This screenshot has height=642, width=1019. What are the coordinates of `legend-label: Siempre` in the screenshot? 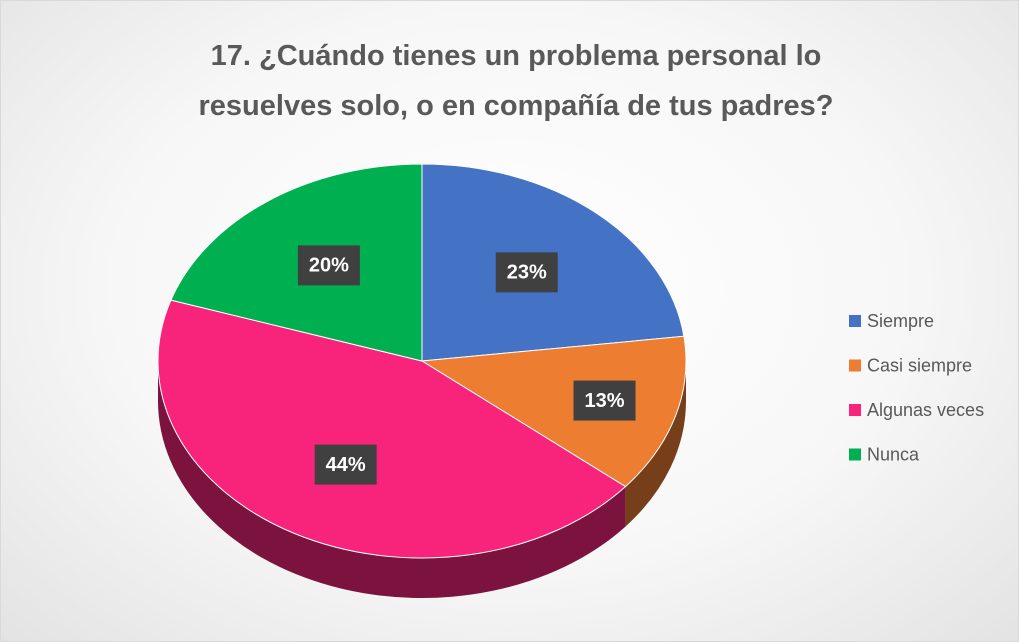 It's located at (900, 321).